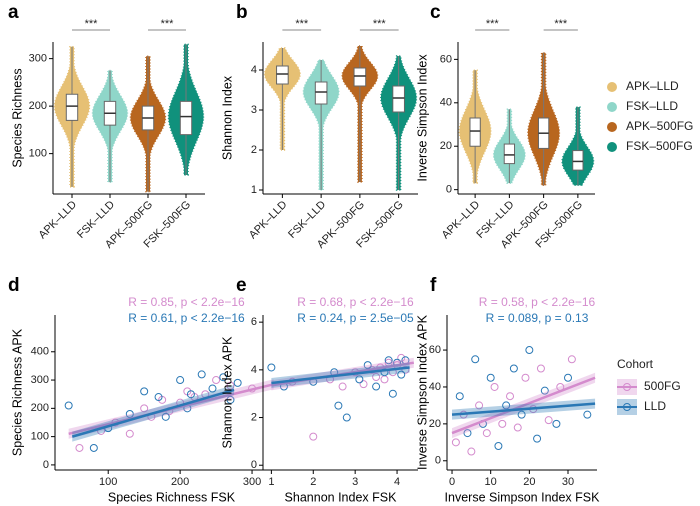  Describe the element at coordinates (254, 465) in the screenshot. I see `y-tick-label: 0` at that location.